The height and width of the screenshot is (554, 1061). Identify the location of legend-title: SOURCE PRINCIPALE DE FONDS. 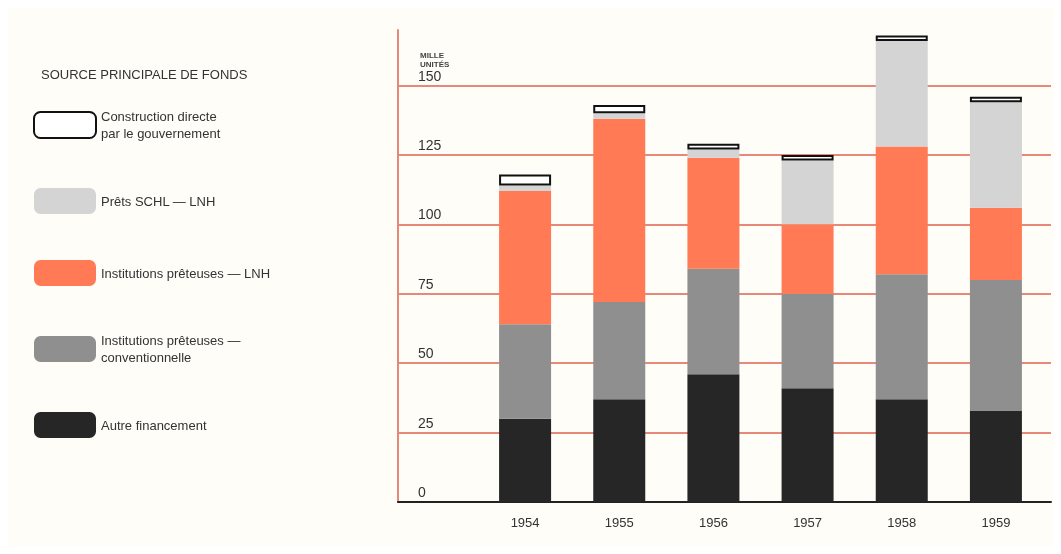
(144, 74).